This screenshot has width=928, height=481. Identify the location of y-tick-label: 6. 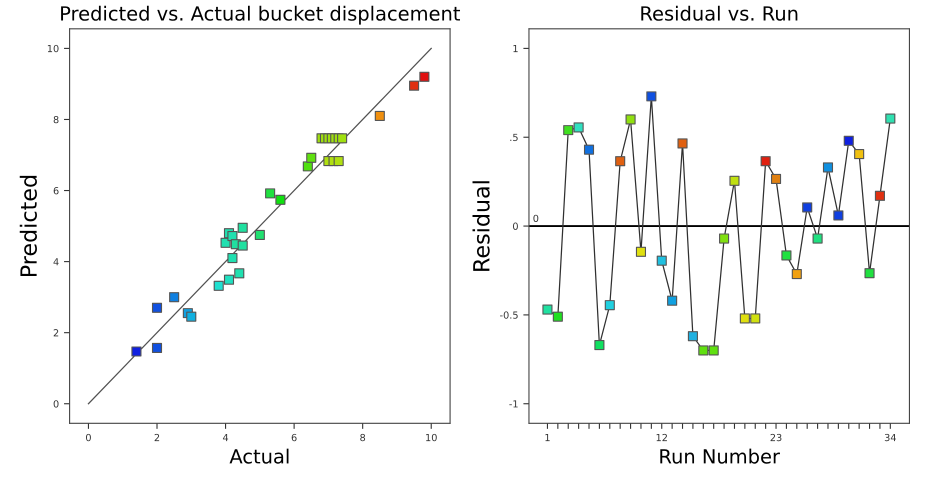
(56, 190).